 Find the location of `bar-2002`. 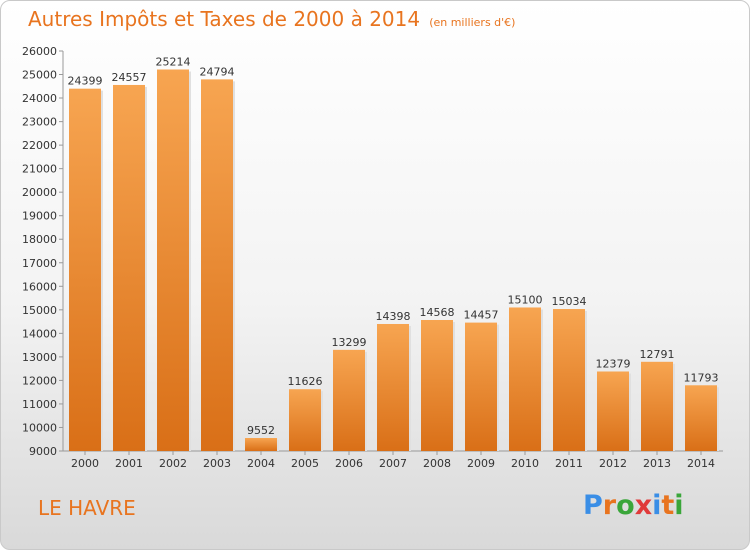

bar-2002 is located at coordinates (173, 260).